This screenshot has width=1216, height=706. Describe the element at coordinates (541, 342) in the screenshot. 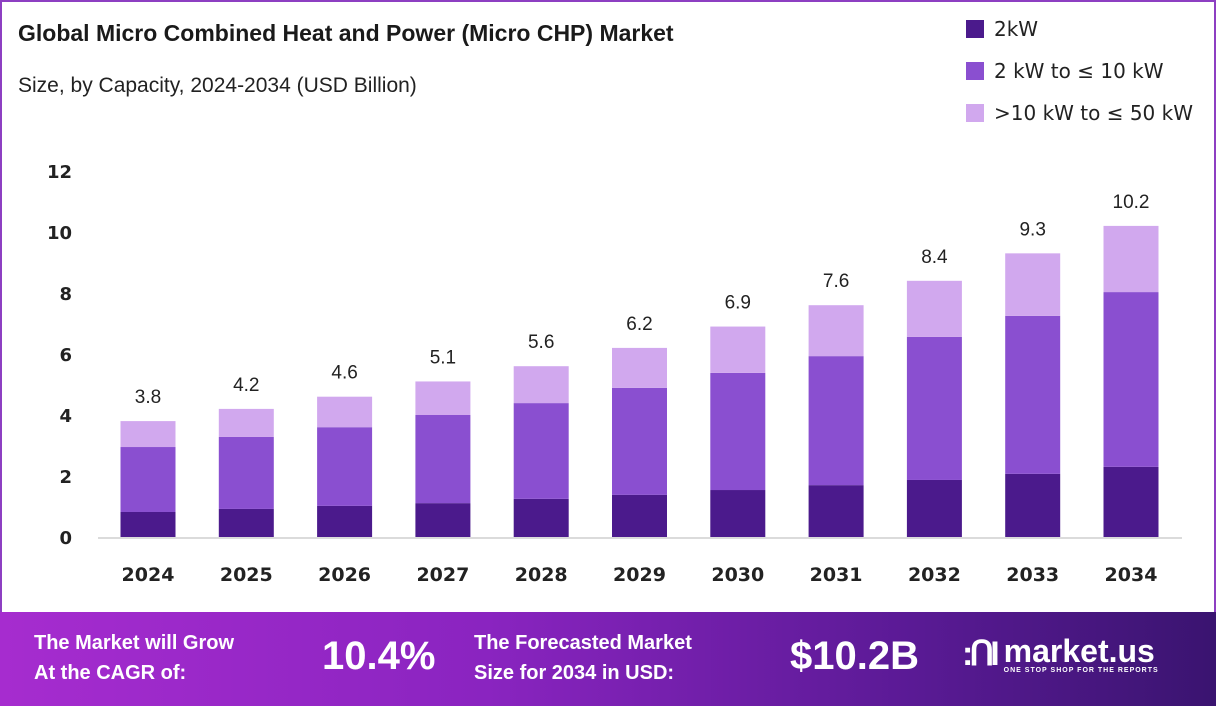

I see `total-label: 5.6` at that location.